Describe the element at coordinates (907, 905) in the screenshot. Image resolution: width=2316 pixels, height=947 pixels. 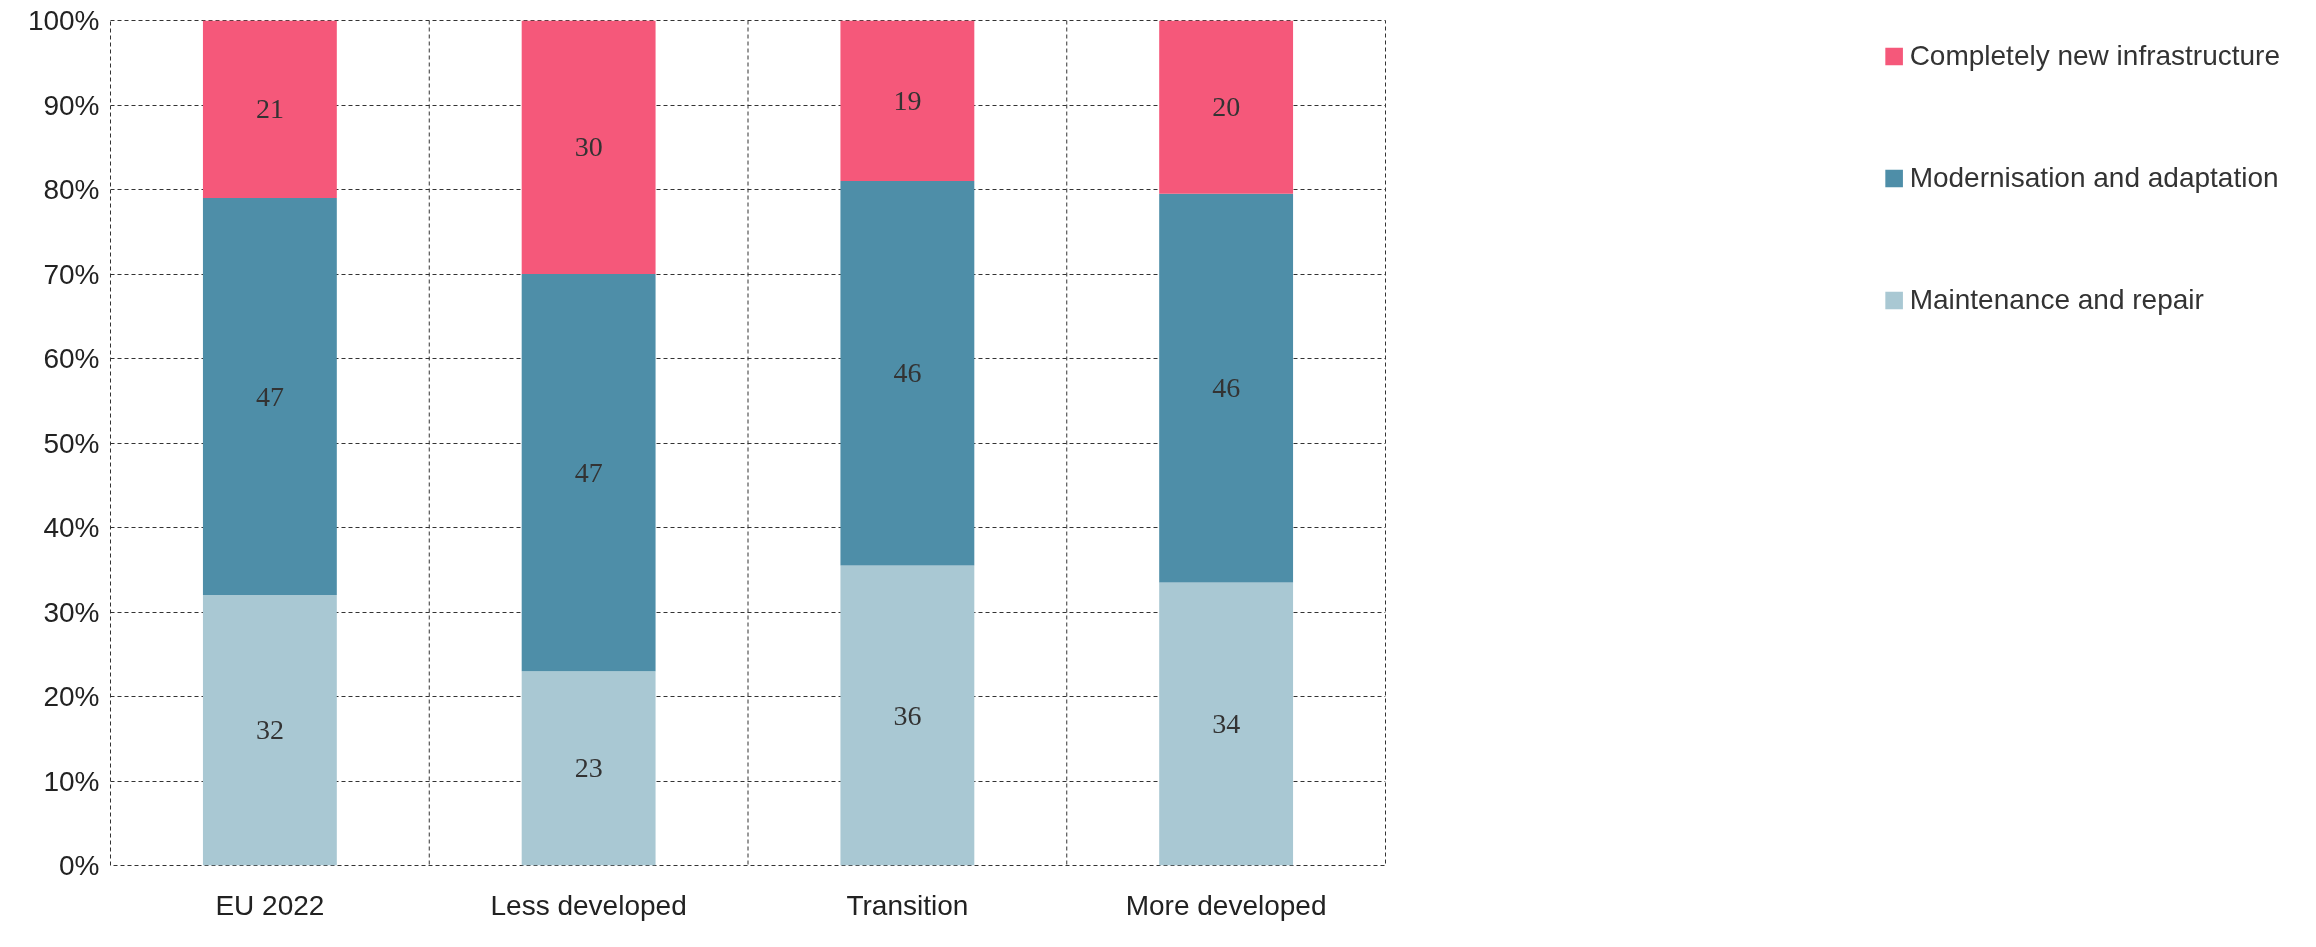
I see `x-tick-label: Transition` at that location.